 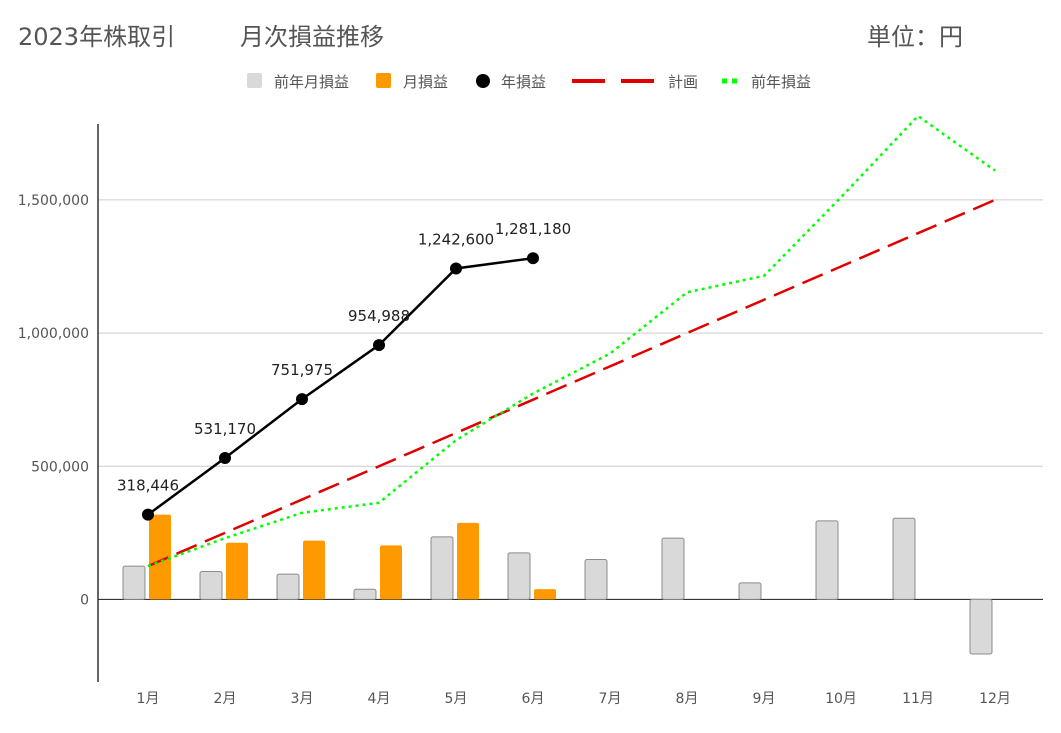 What do you see at coordinates (781, 82) in the screenshot?
I see `legend-label-prev-year: 前年損益` at bounding box center [781, 82].